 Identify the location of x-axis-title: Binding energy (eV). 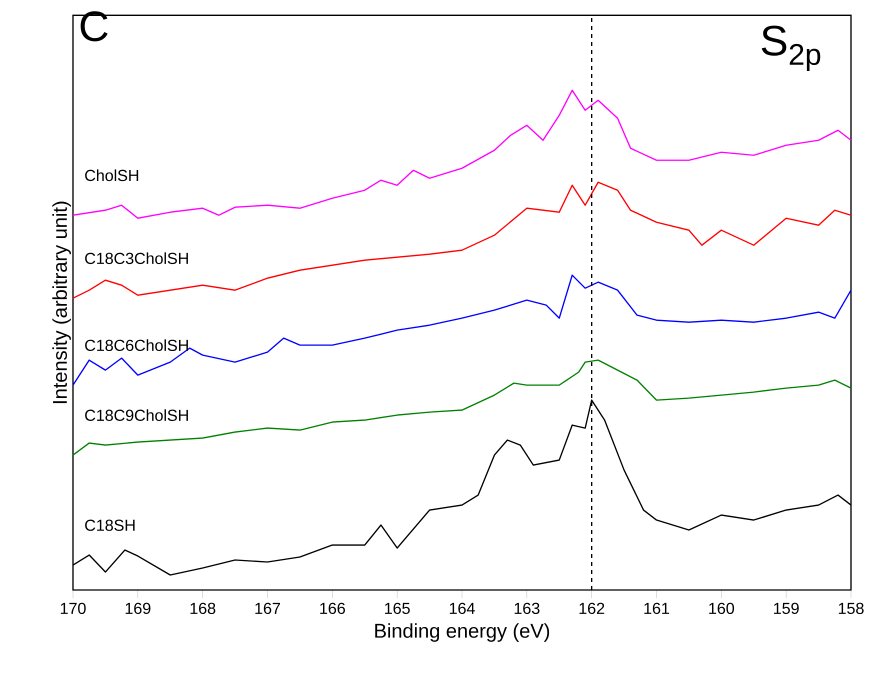
(462, 632).